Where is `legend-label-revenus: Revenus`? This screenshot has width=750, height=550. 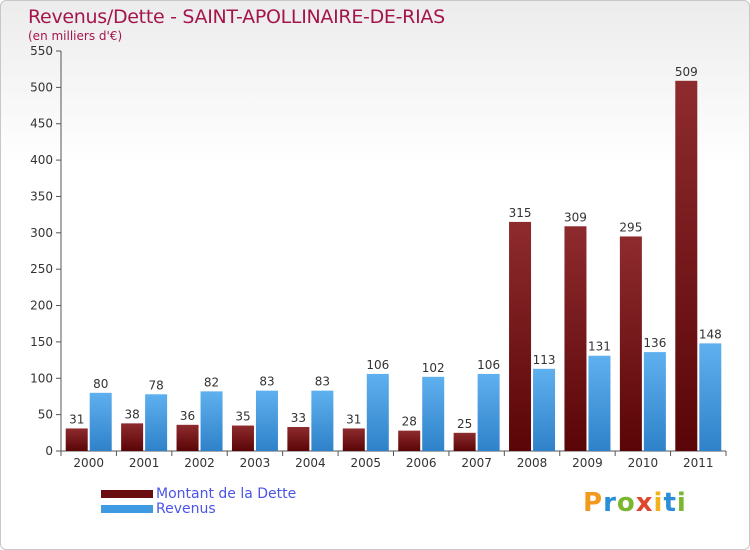 legend-label-revenus: Revenus is located at coordinates (186, 509).